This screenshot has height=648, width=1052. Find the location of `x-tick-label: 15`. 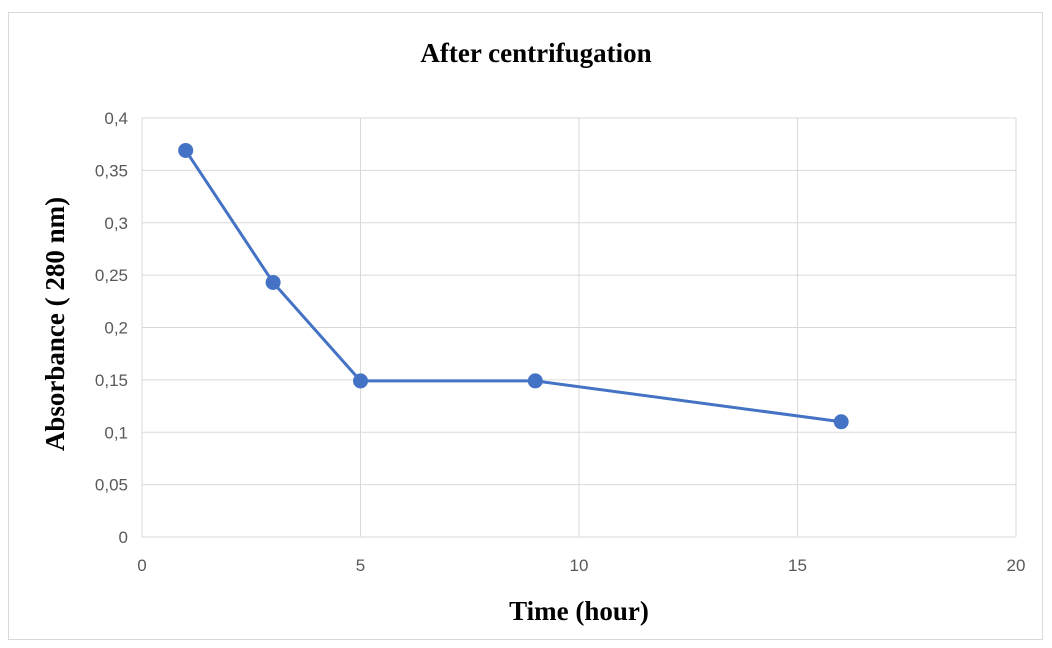

x-tick-label: 15 is located at coordinates (797, 565).